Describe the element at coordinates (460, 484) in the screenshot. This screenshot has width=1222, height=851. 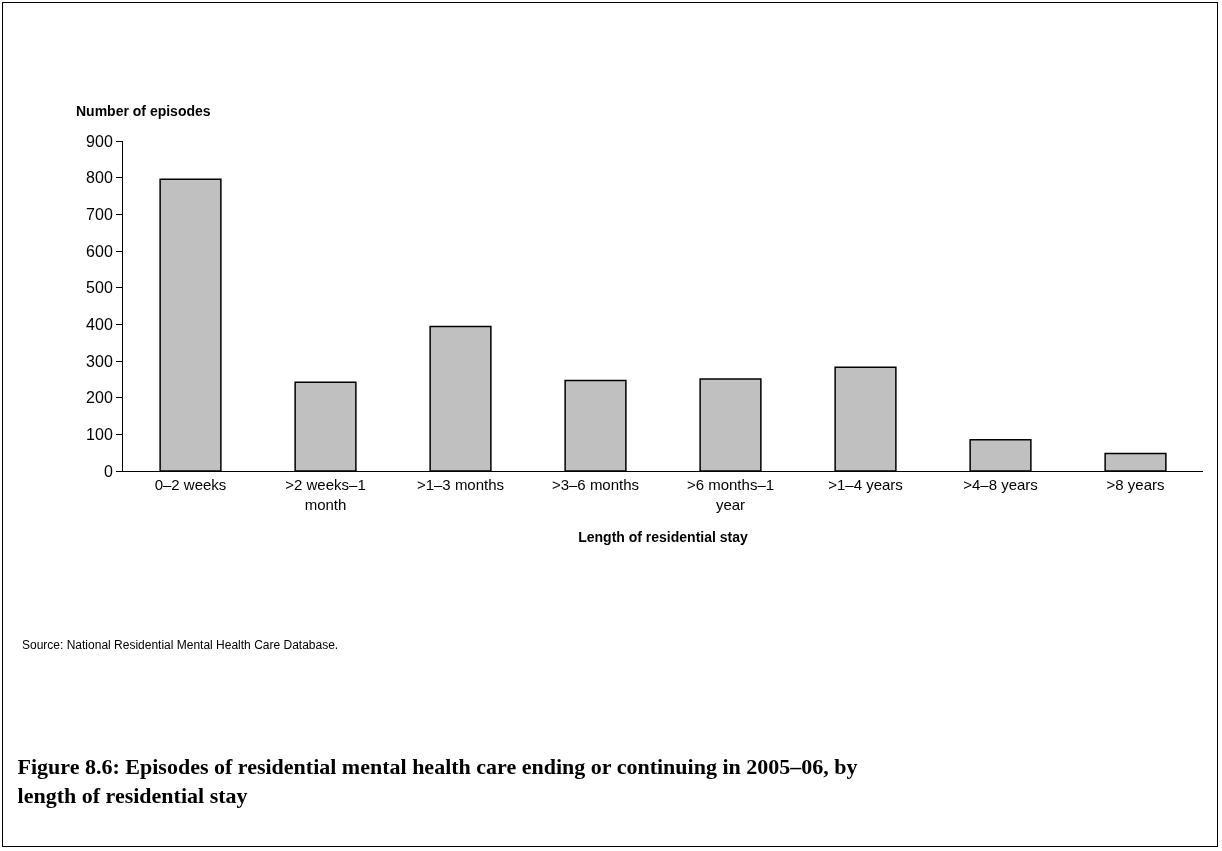
I see `x-tick-label: >1–3 months` at that location.